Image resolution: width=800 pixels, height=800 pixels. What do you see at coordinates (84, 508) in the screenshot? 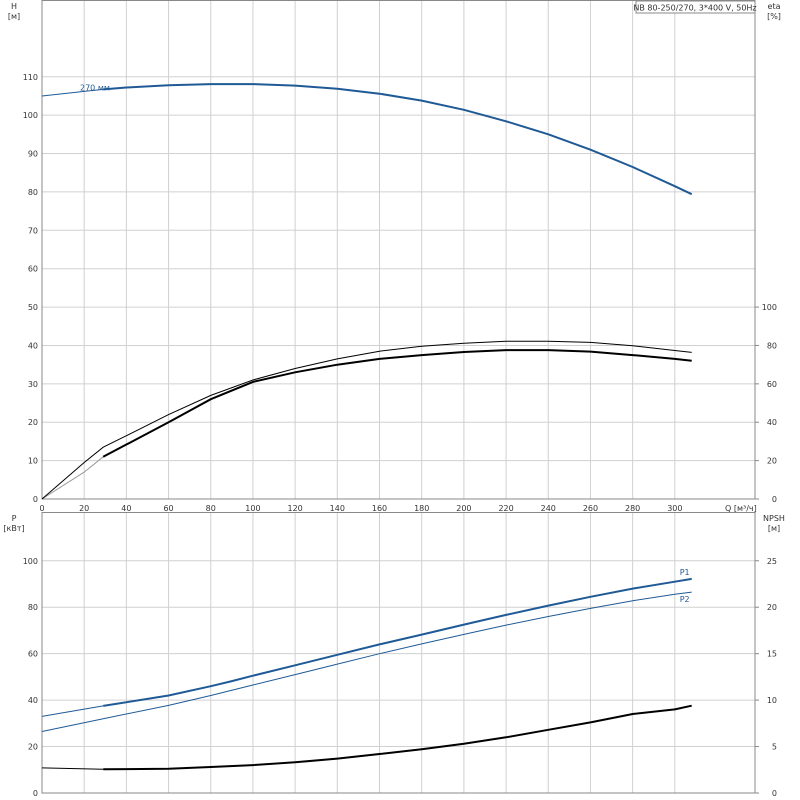
I see `x-tick-label: 20` at bounding box center [84, 508].